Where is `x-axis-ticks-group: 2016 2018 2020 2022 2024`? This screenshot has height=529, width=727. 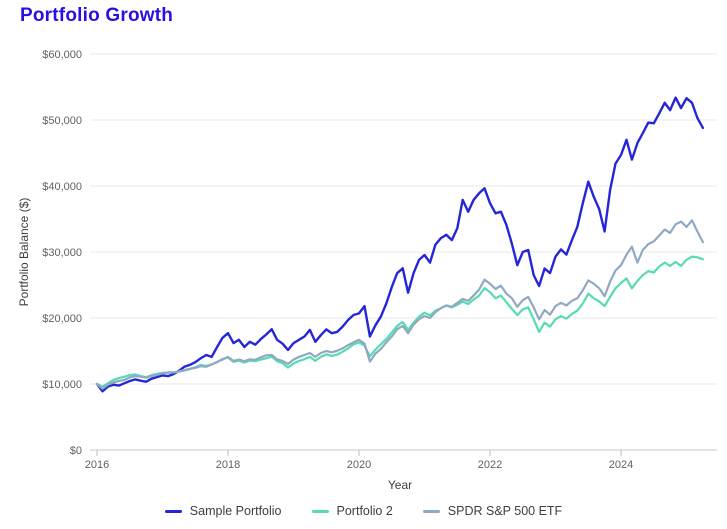
x-axis-ticks-group: 2016 2018 2020 2022 2024 is located at coordinates (359, 460).